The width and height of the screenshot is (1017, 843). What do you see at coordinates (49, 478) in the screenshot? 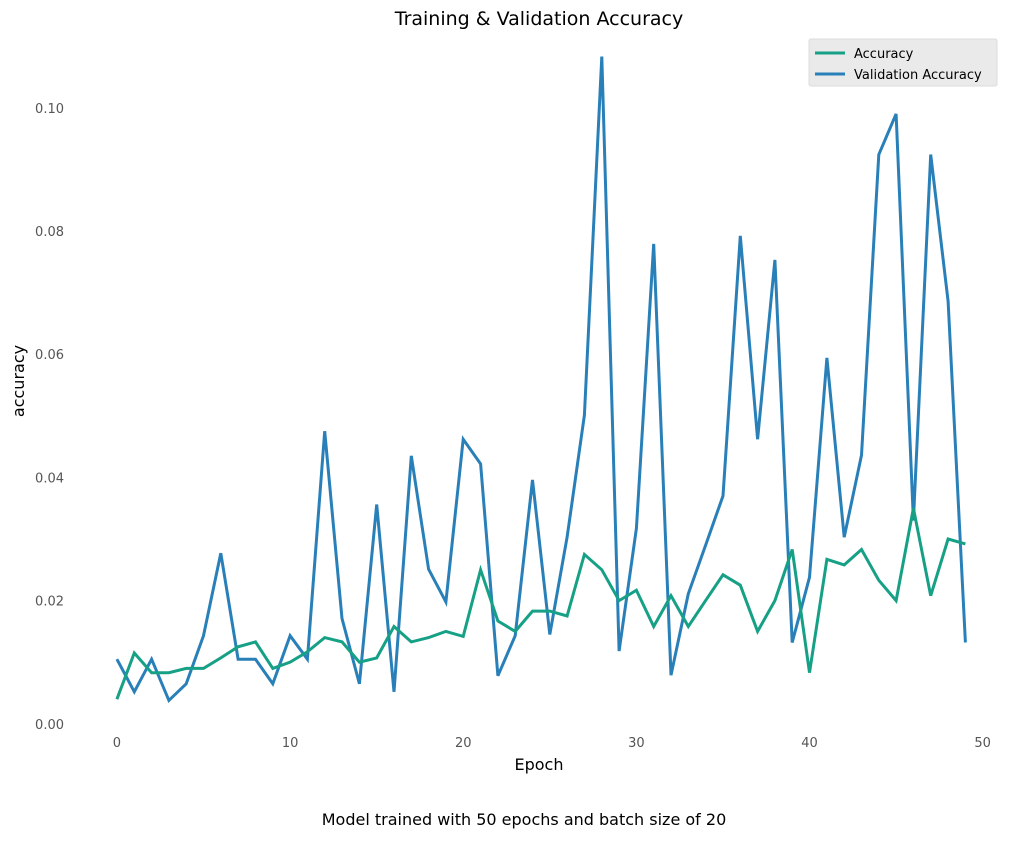
I see `y-tick-label: 0.04` at bounding box center [49, 478].